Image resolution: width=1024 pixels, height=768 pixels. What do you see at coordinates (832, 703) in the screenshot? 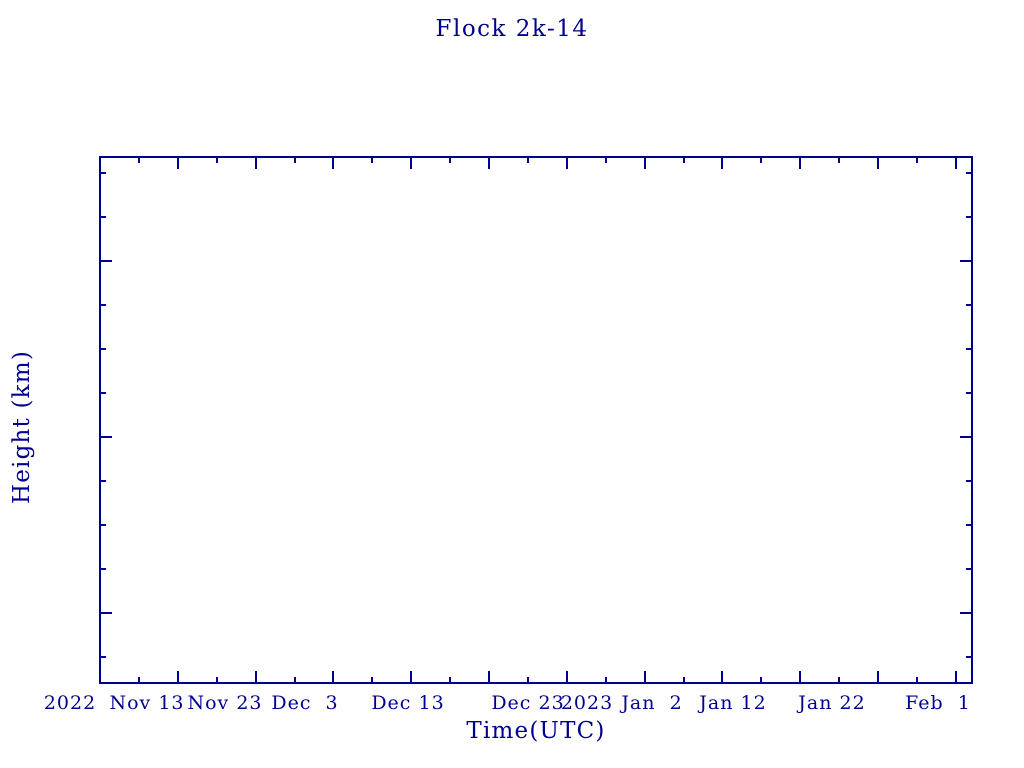
I see `x-tick-label: Jan 22` at bounding box center [832, 703].